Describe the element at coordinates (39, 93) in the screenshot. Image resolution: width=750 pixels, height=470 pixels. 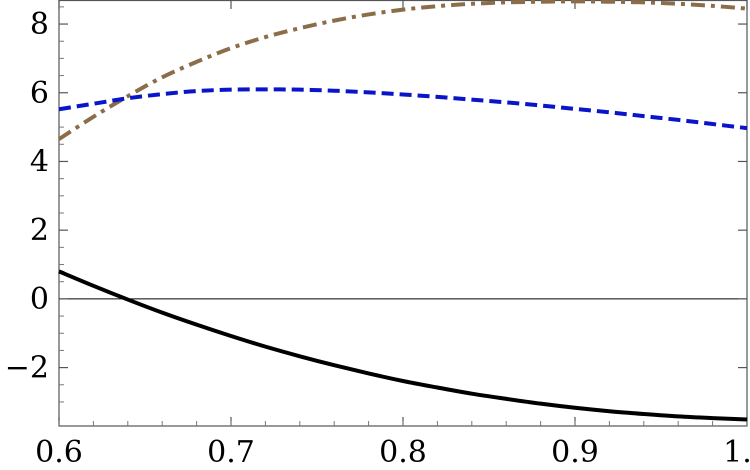
I see `y-tick-label: 6` at that location.